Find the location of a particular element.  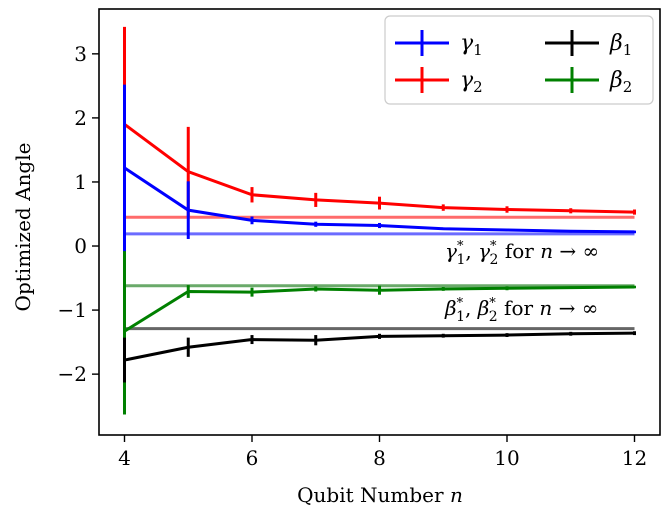

x-tick-label-10: 10 is located at coordinates (506, 458).